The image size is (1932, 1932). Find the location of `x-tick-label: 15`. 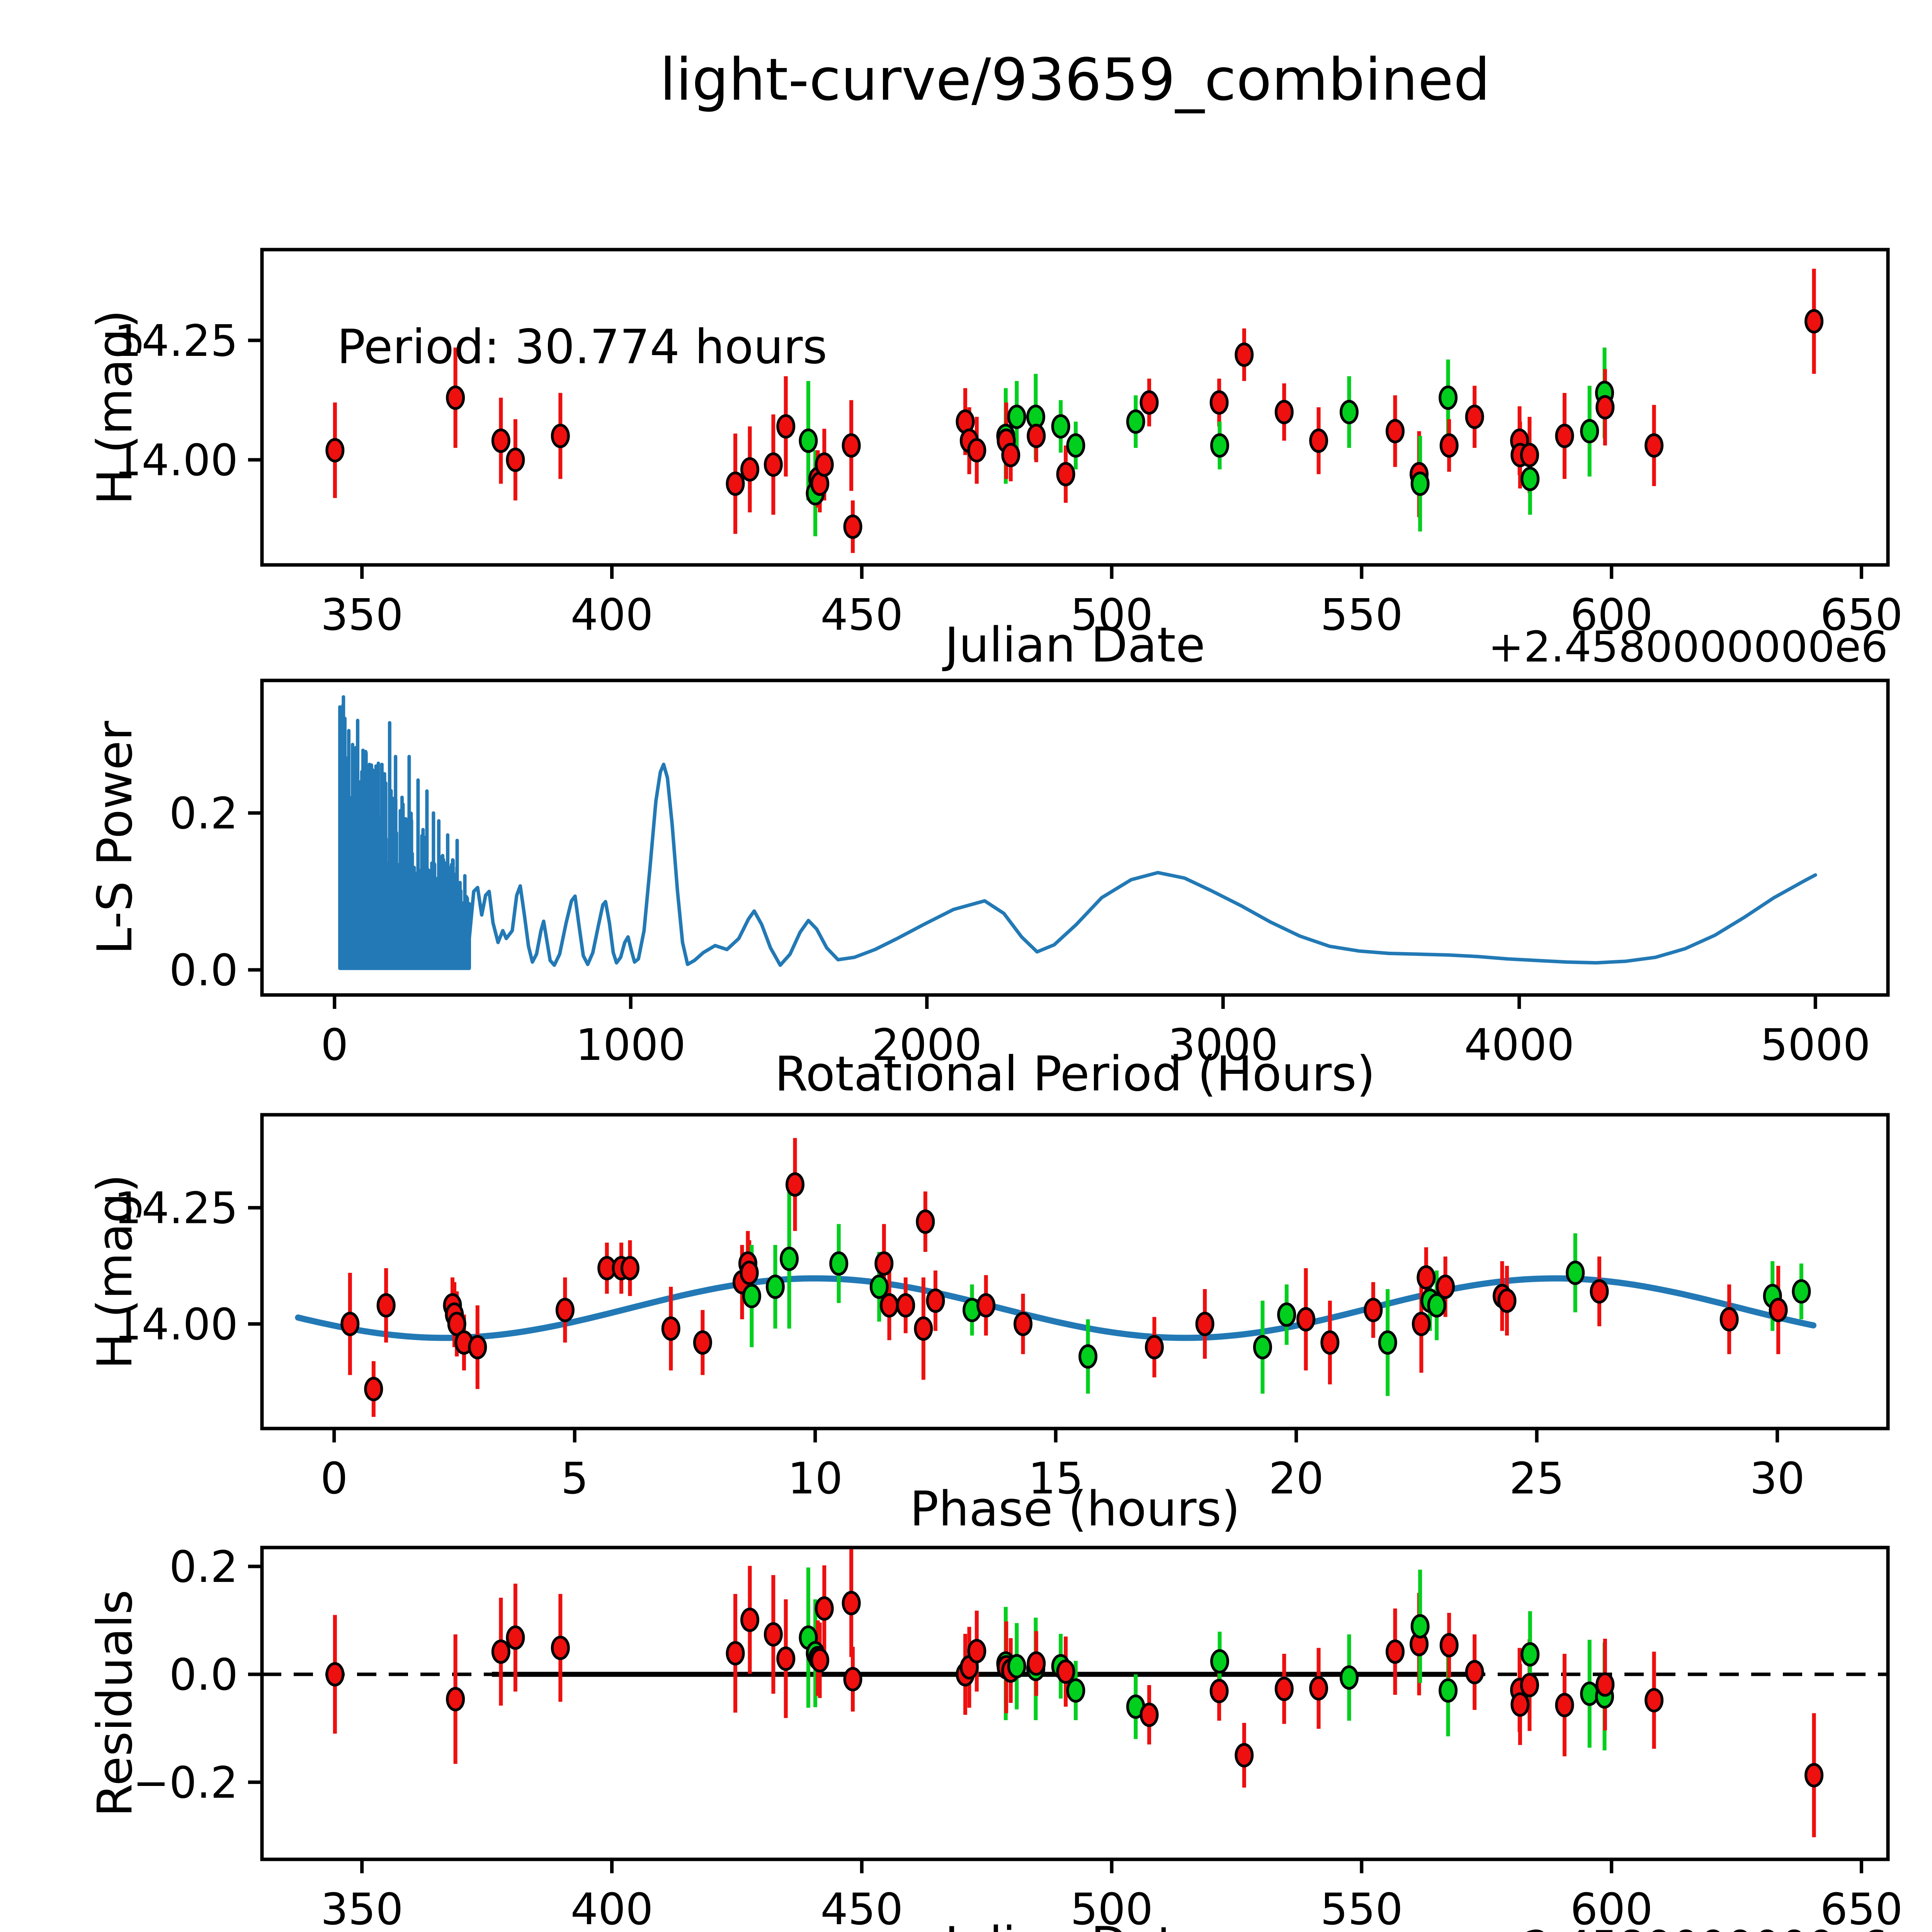

x-tick-label: 15 is located at coordinates (1056, 1479).